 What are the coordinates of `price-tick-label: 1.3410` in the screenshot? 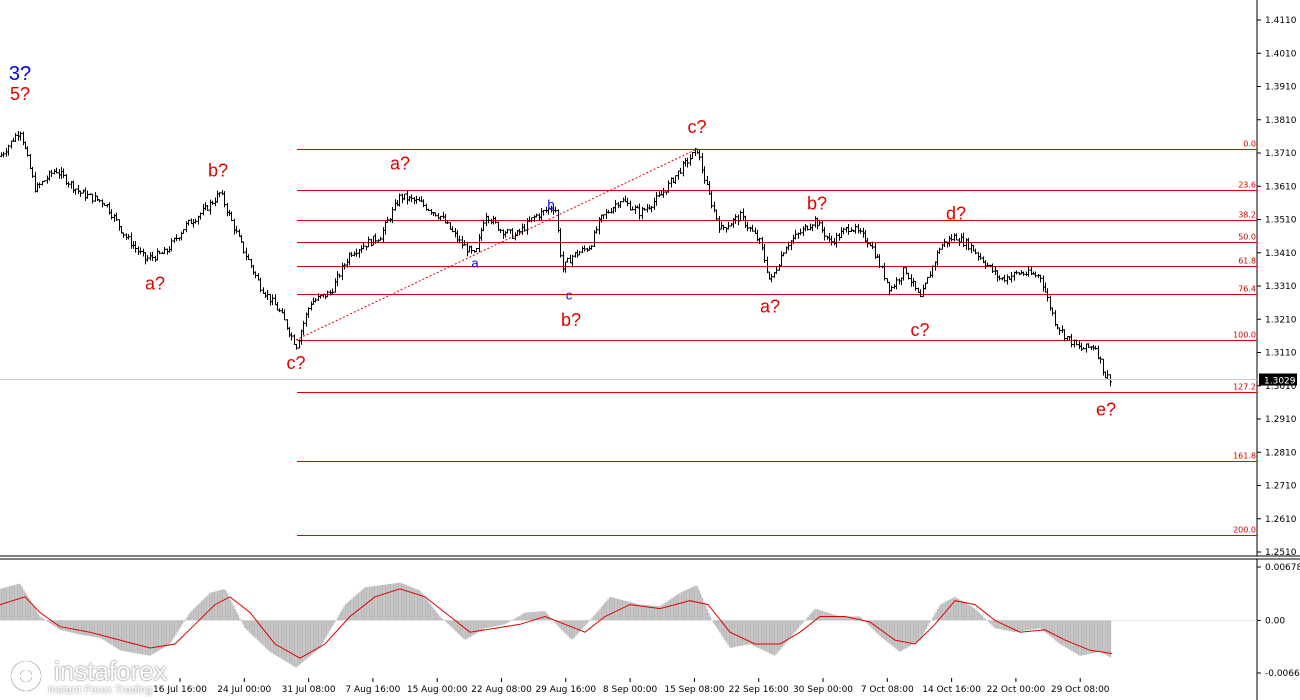 It's located at (1281, 254).